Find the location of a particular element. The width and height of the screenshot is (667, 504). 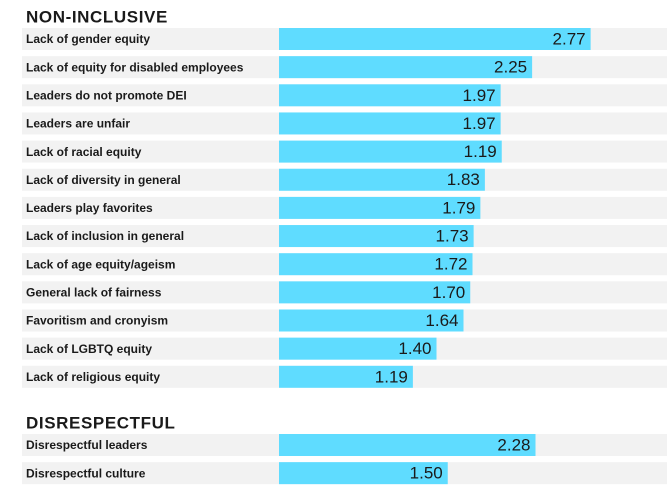

category-label: Leaders do not promote DEI is located at coordinates (106, 95).